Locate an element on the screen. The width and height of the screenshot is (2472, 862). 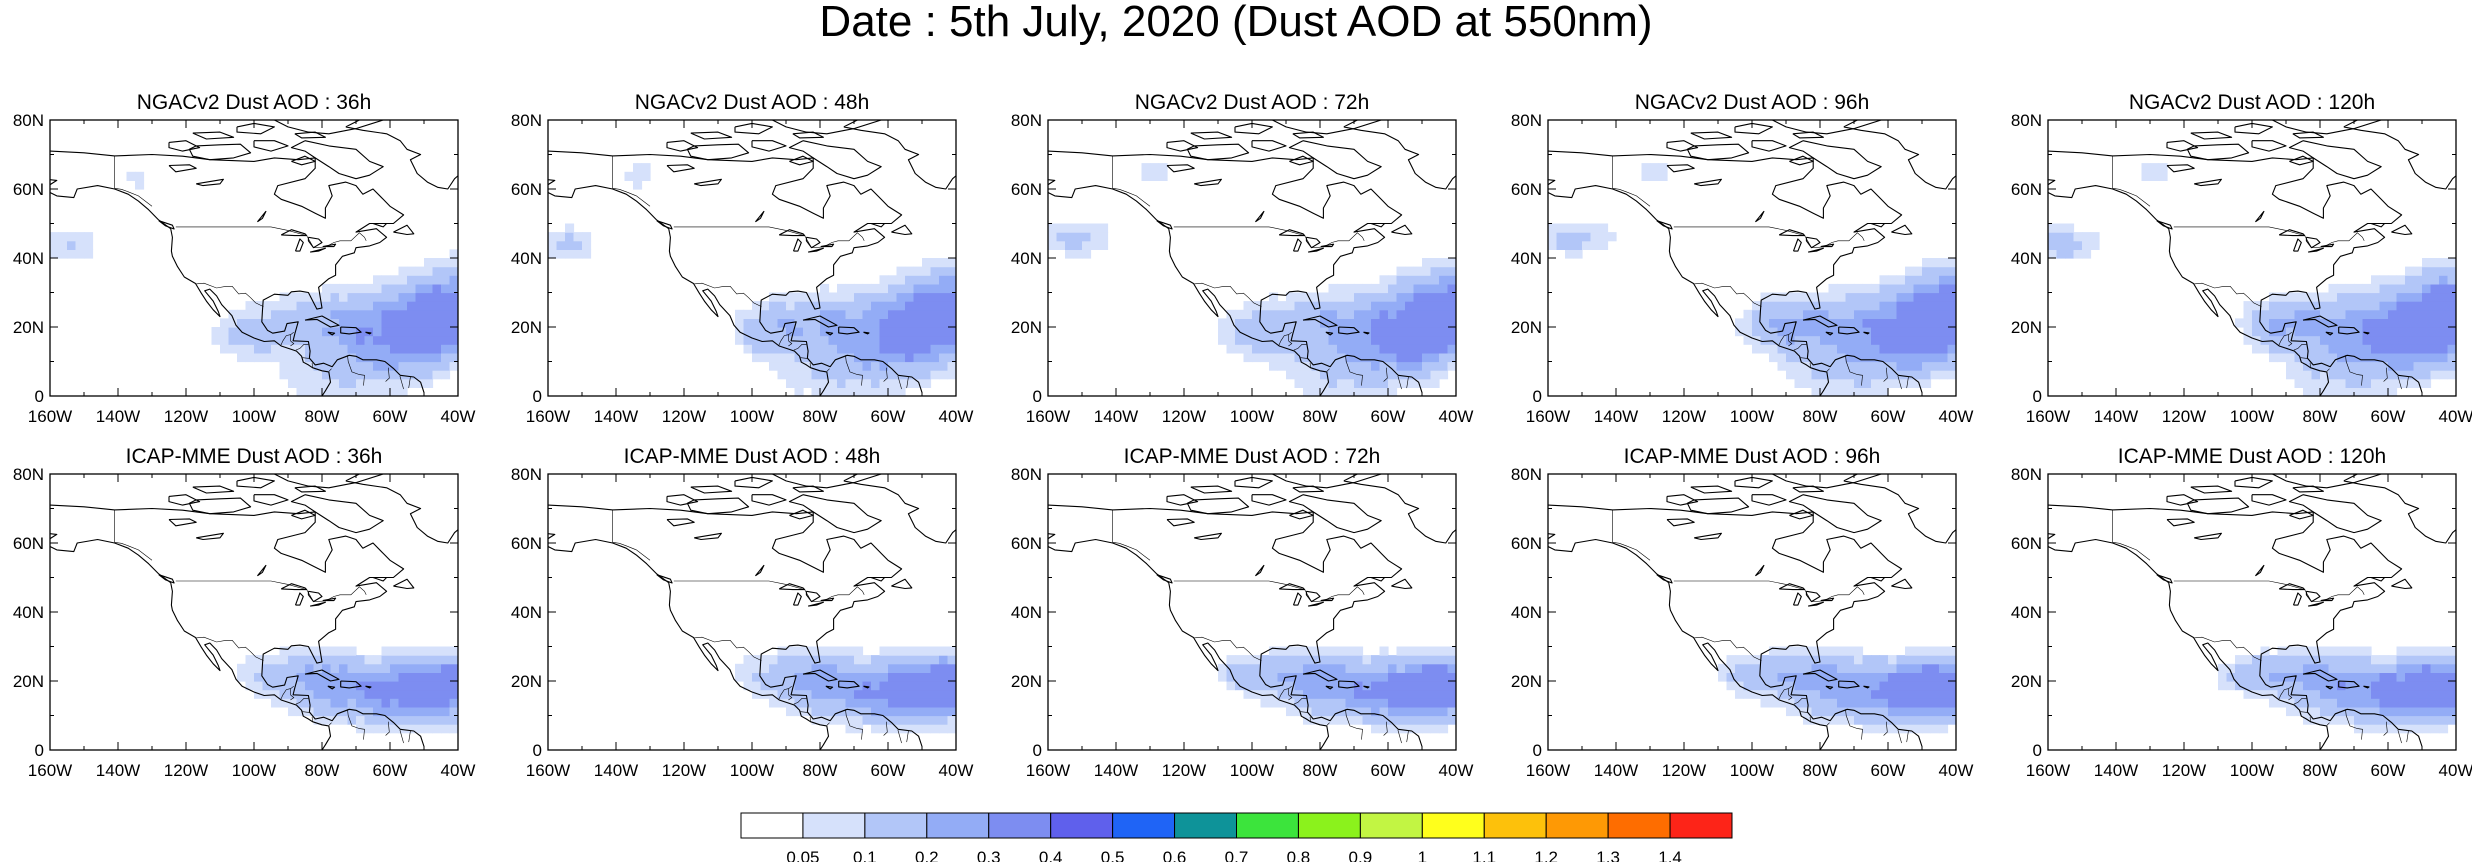
panel-title: ICAP-MME Dust AOD : 96h is located at coordinates (1752, 456).